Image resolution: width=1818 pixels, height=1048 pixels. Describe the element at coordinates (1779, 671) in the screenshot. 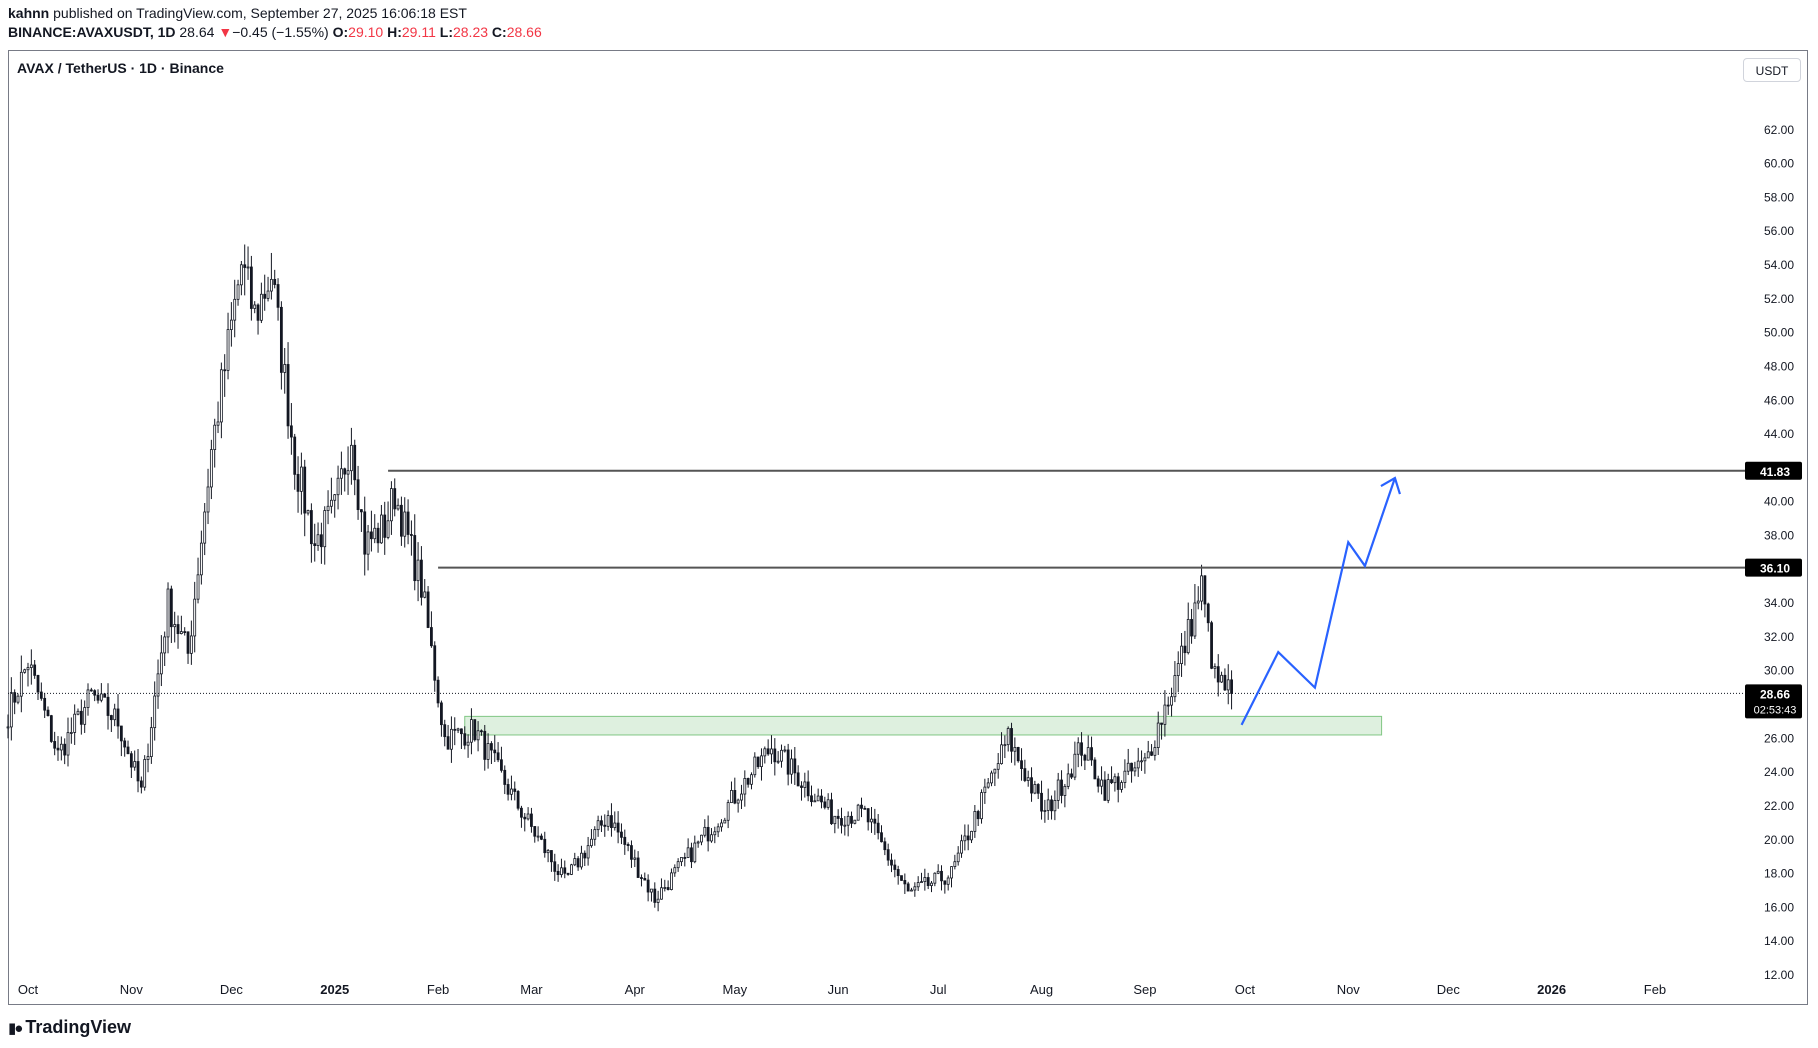

I see `y-tick-label: 30.00` at that location.